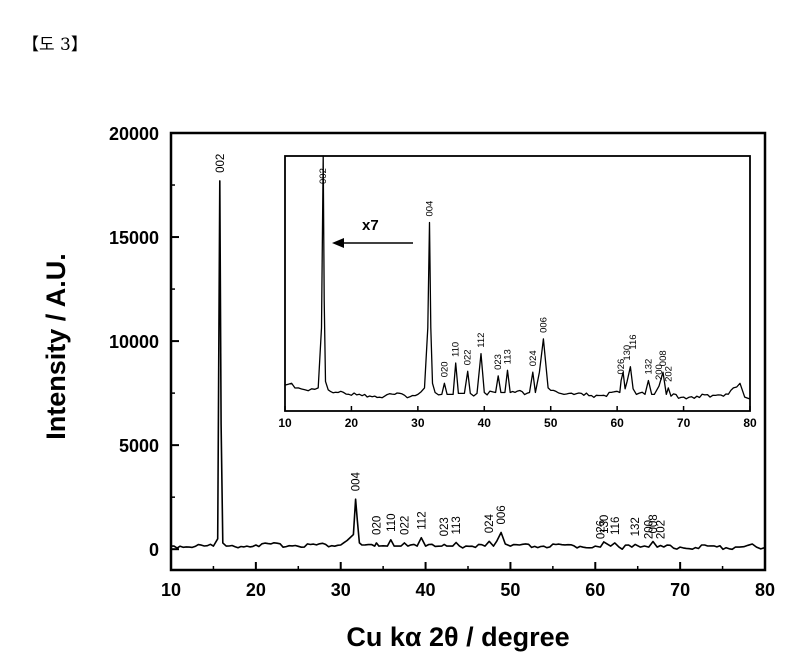 The width and height of the screenshot is (802, 666). What do you see at coordinates (648, 367) in the screenshot?
I see `inset-peak-label: 132` at bounding box center [648, 367].